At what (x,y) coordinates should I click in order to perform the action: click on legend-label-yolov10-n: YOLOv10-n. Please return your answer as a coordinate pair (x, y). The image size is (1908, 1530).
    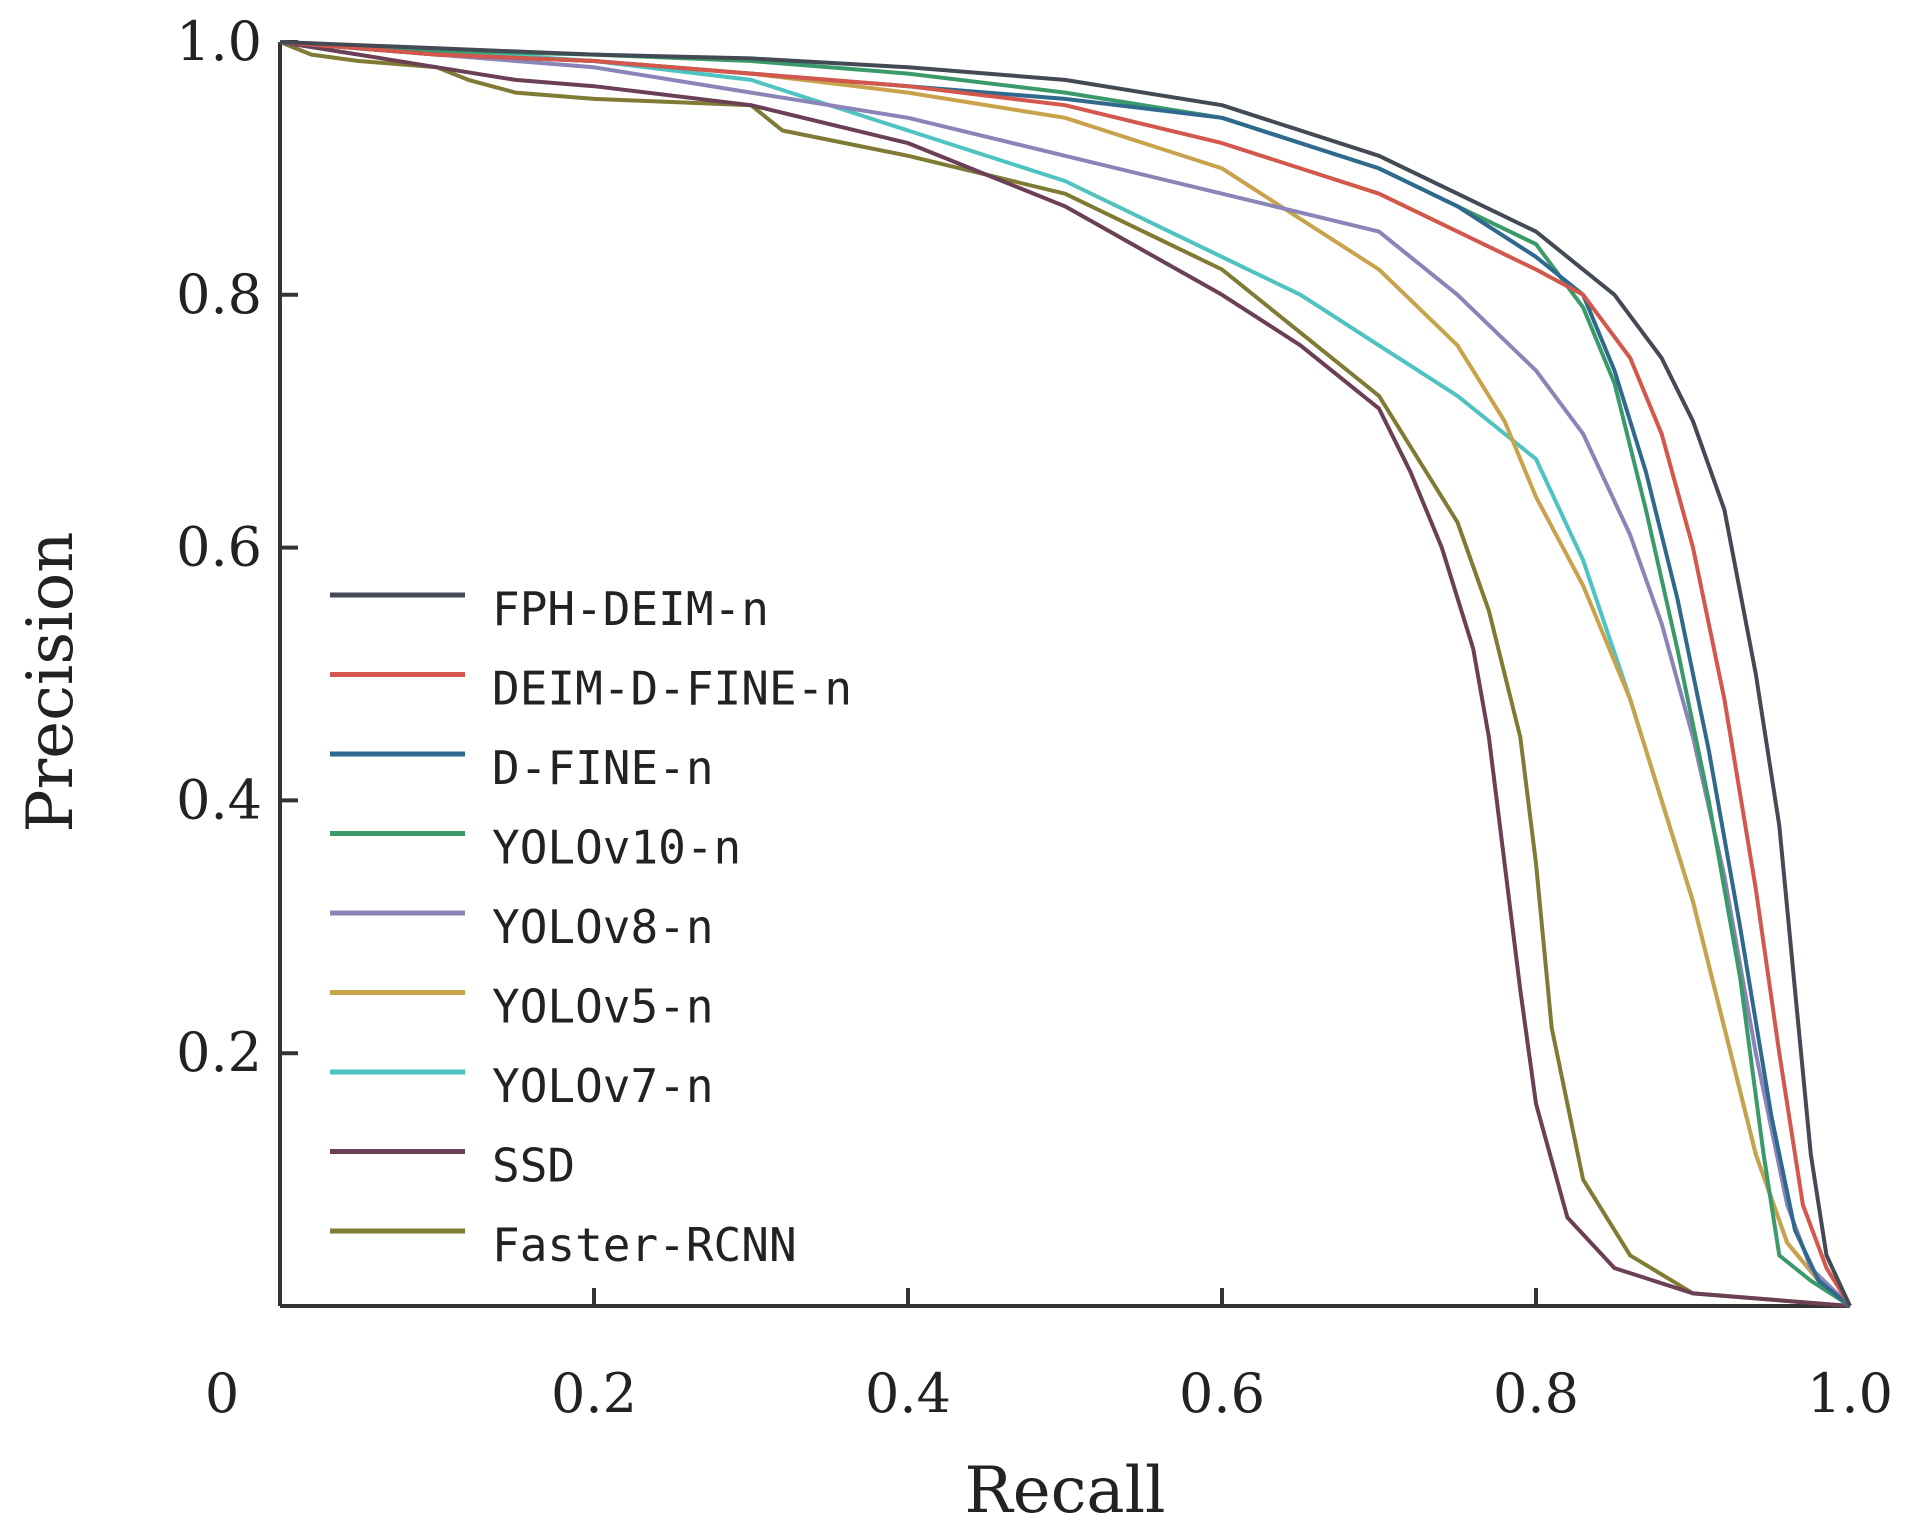
    Looking at the image, I should click on (616, 848).